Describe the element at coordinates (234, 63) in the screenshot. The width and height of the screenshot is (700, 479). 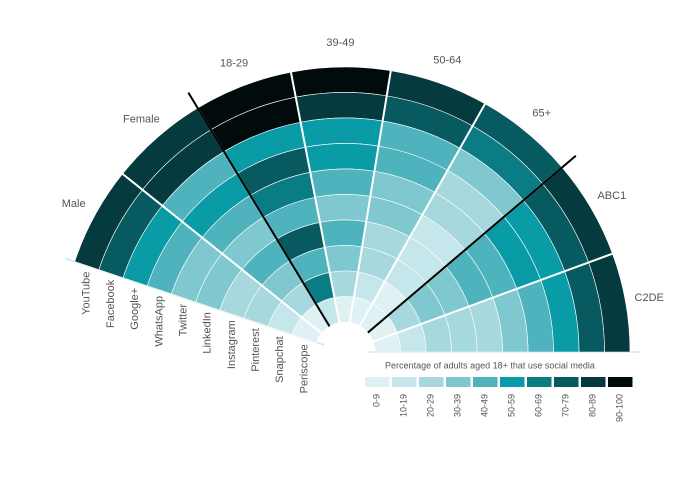
I see `segment-label: 18-29` at that location.